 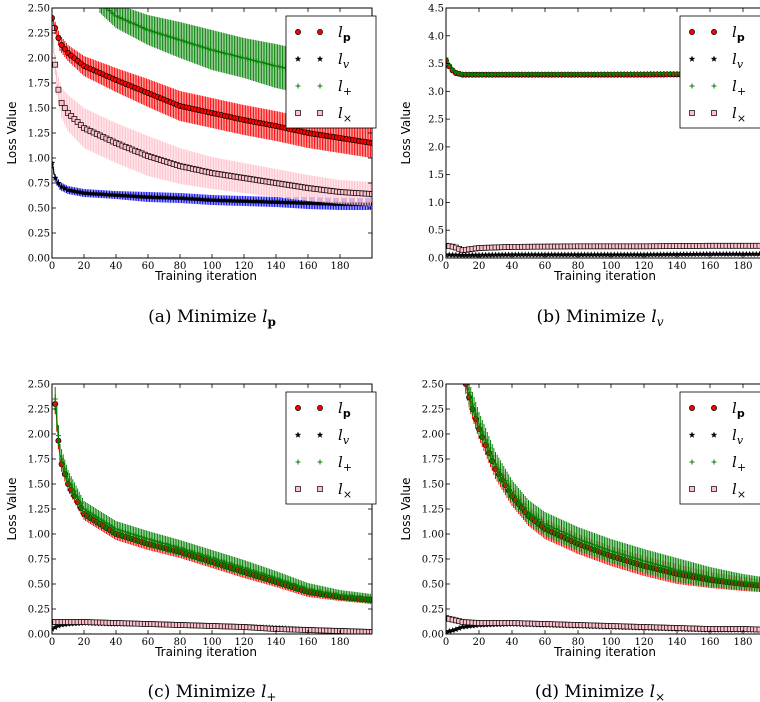 I want to click on y-tick-label: 0.50, so click(x=39, y=585).